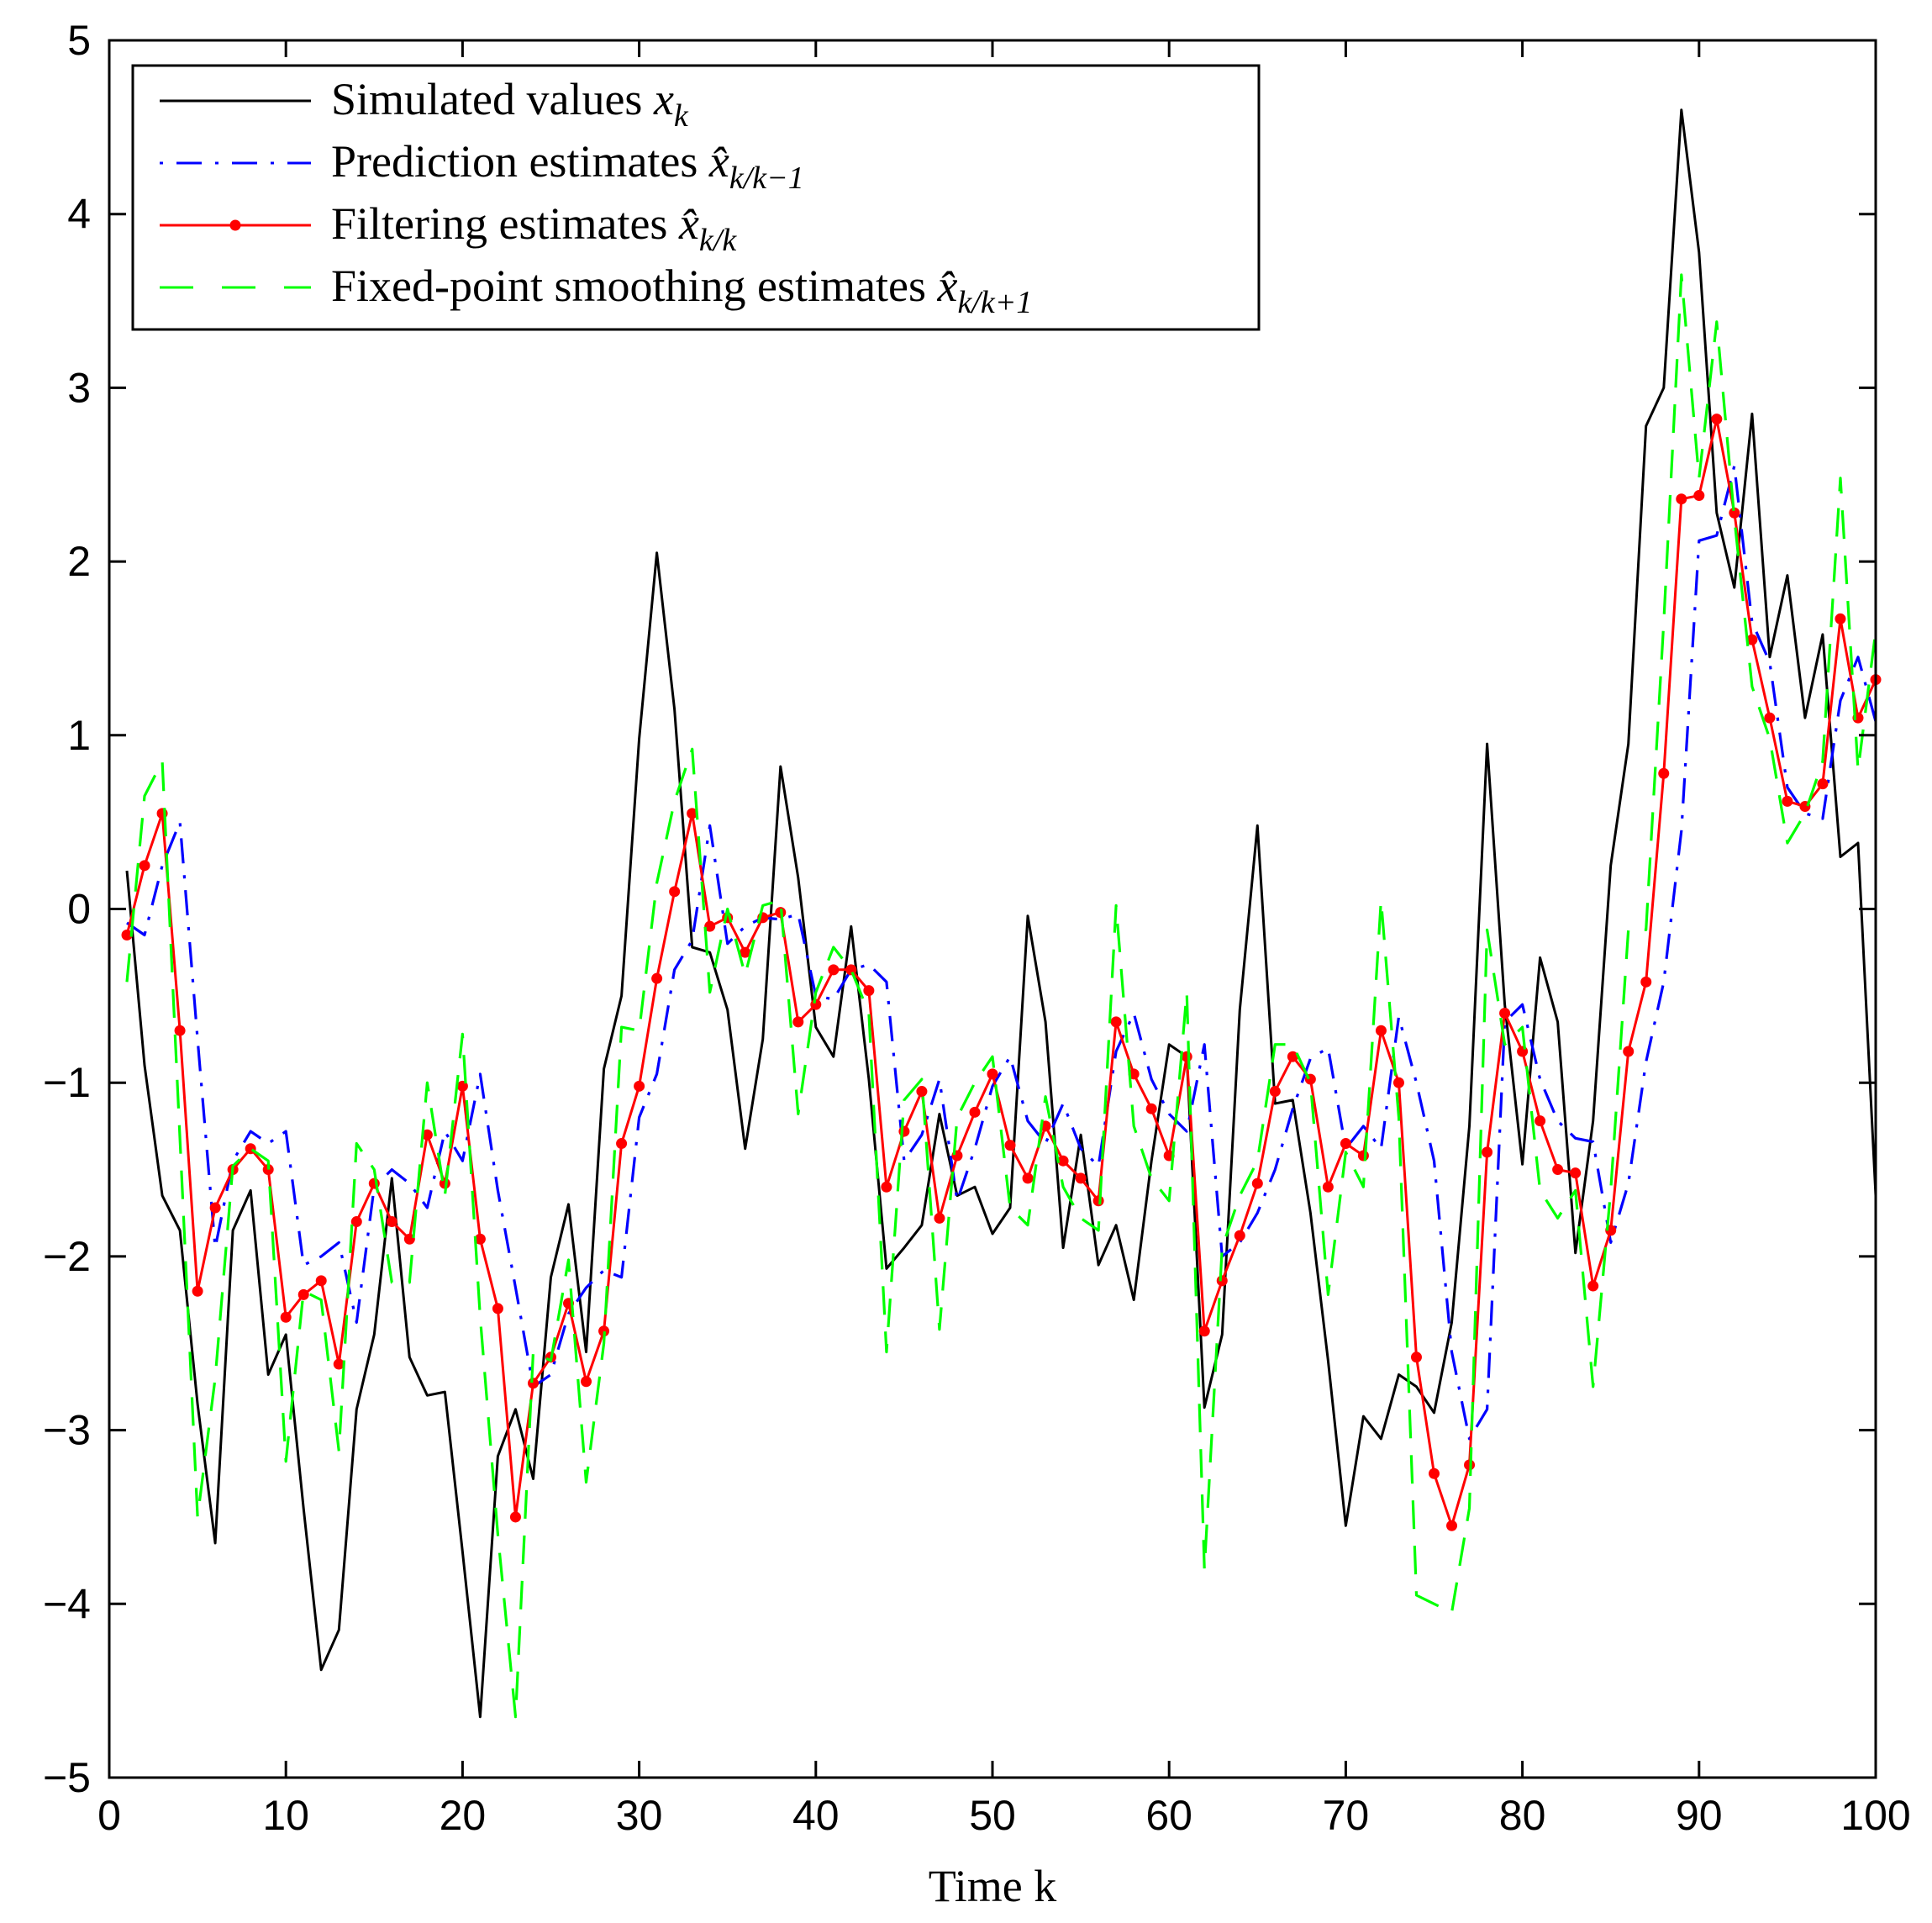 This screenshot has height=1923, width=1932. What do you see at coordinates (1346, 1816) in the screenshot?
I see `x-tick-label: 70` at bounding box center [1346, 1816].